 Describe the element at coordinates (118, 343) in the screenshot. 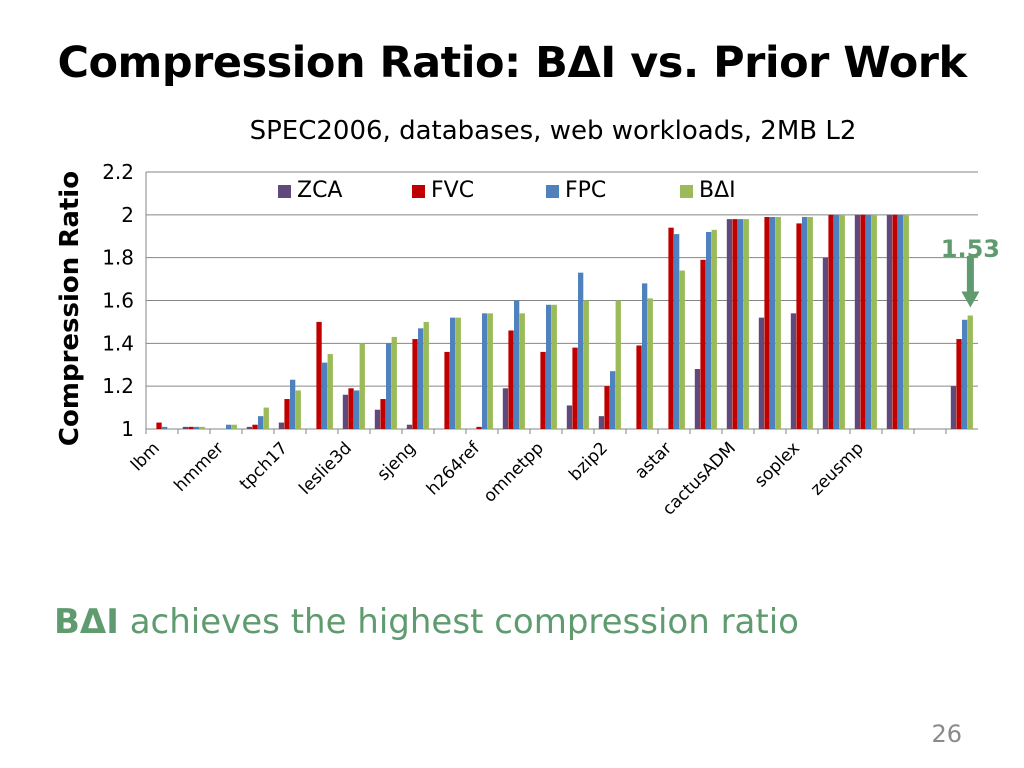

I see `y-tick-label: 1.4` at that location.